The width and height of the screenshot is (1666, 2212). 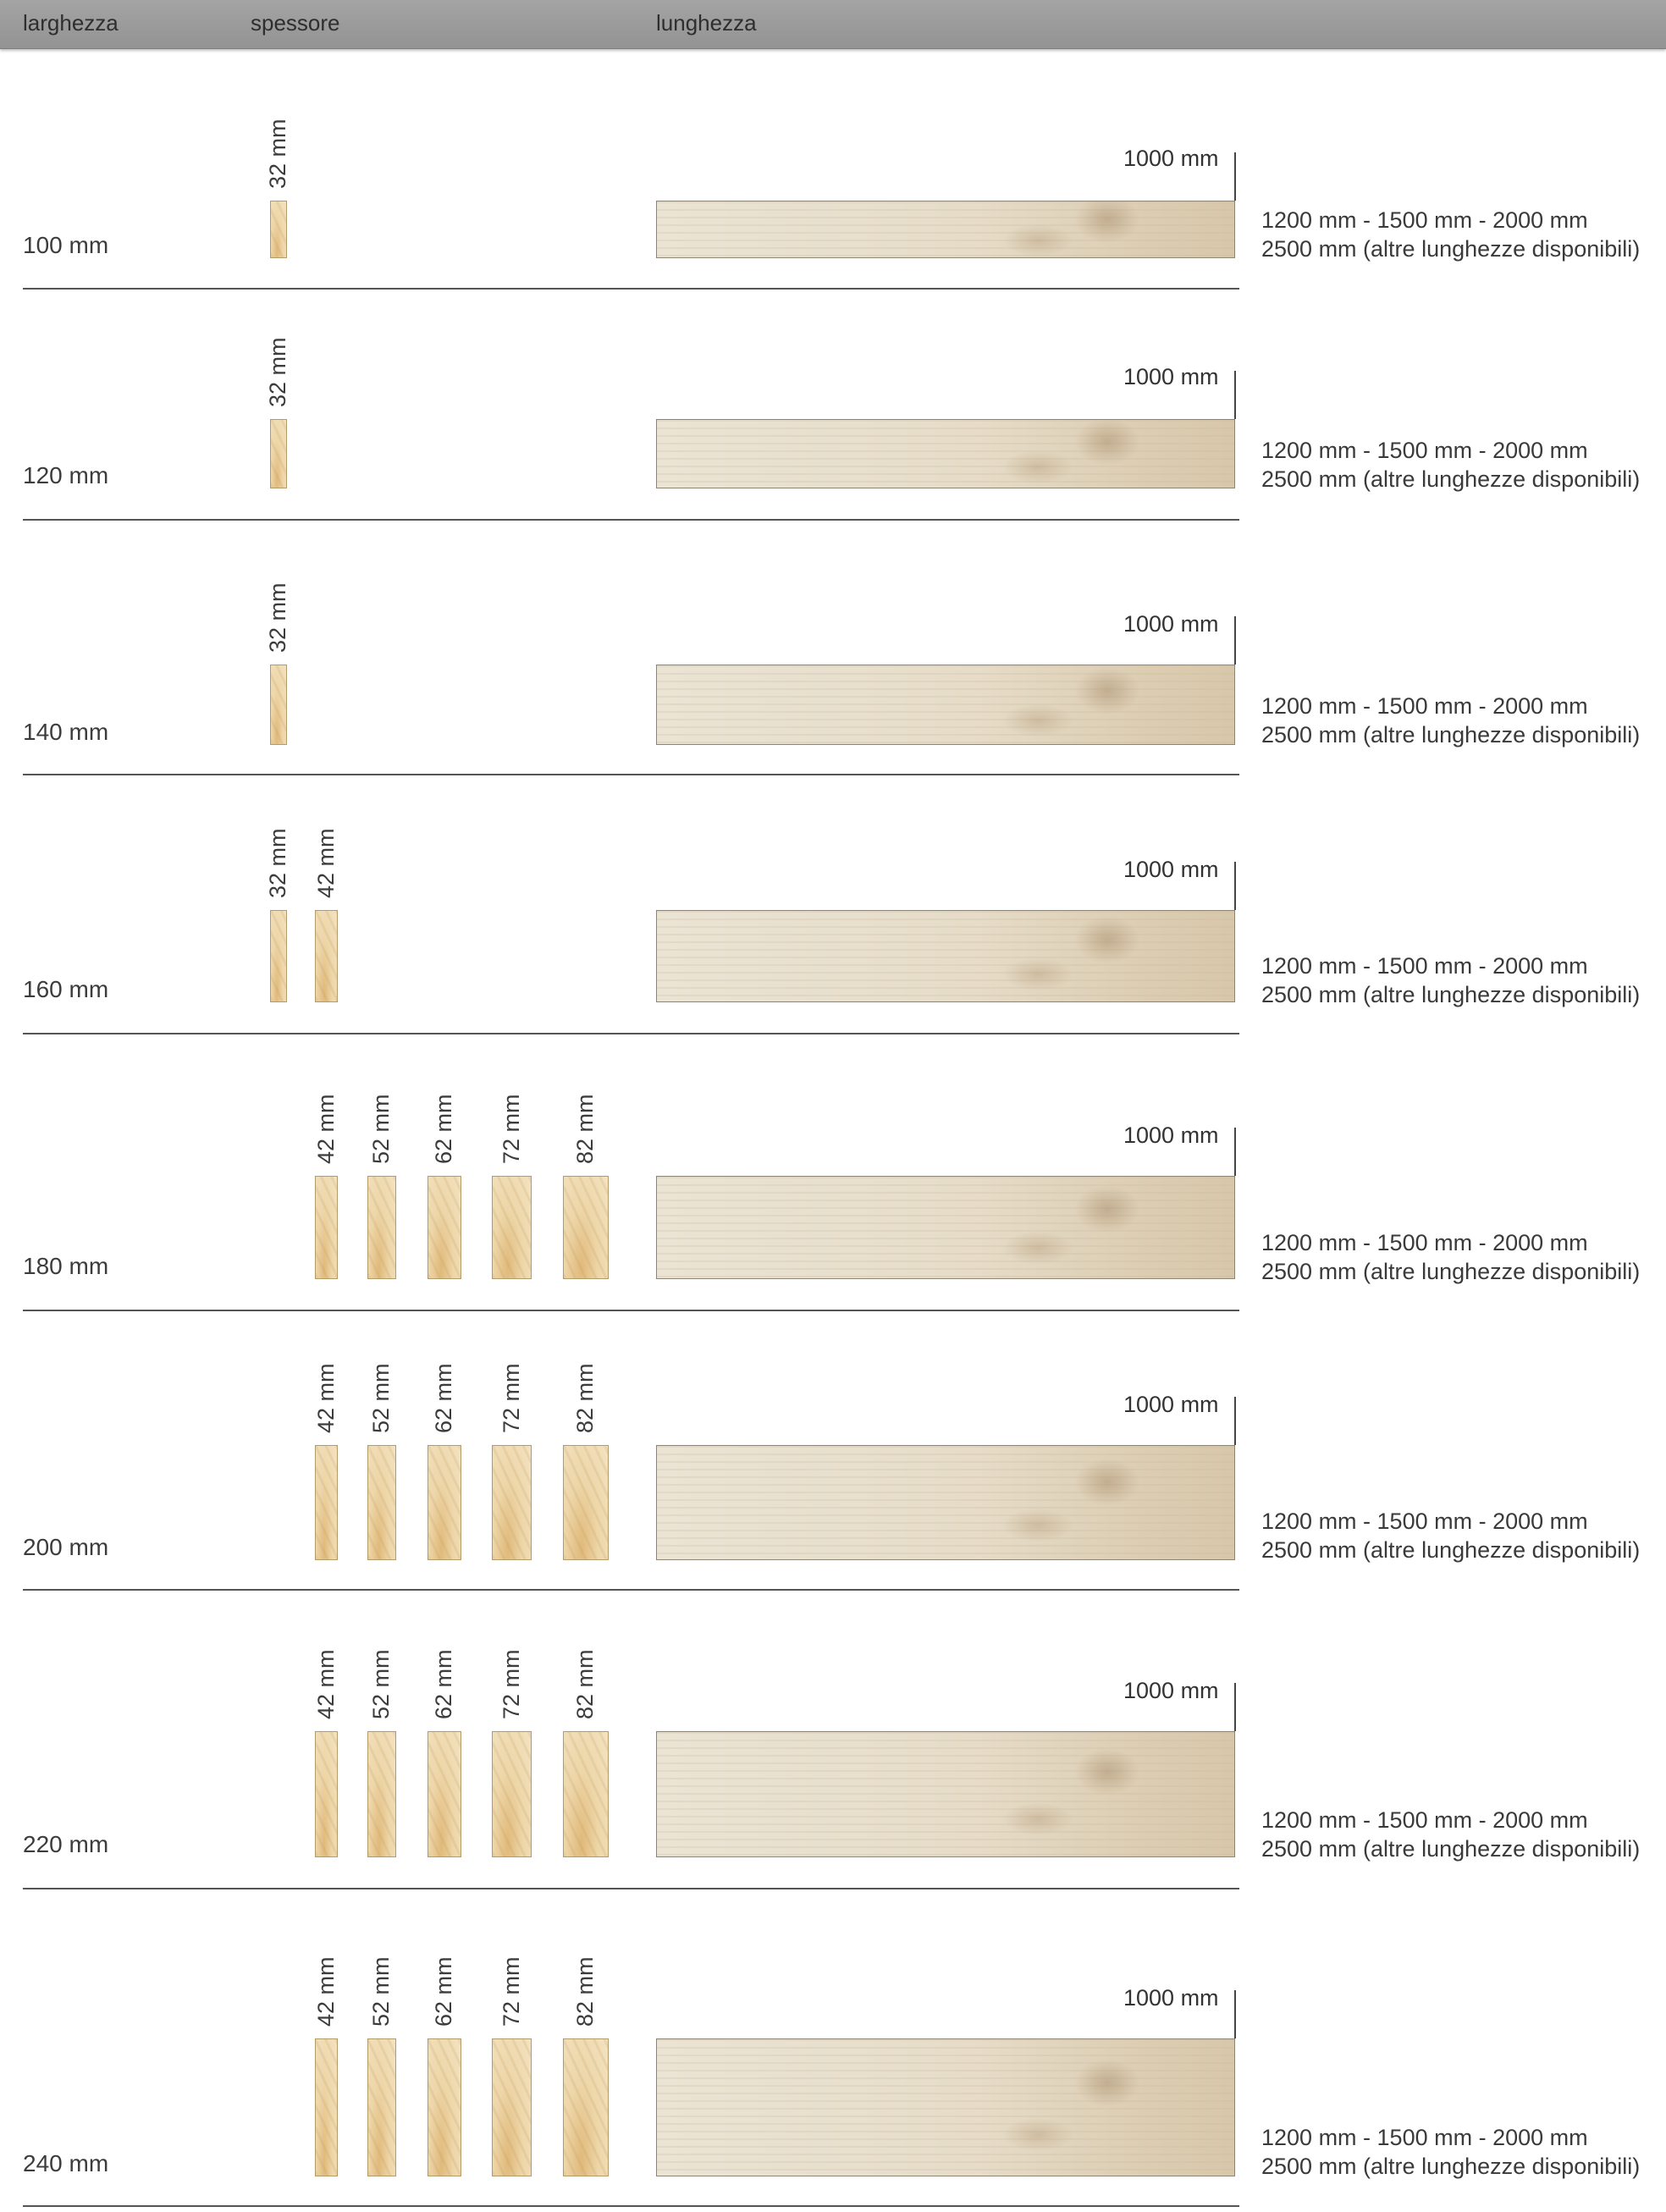 I want to click on width-label: 160 mm, so click(x=66, y=989).